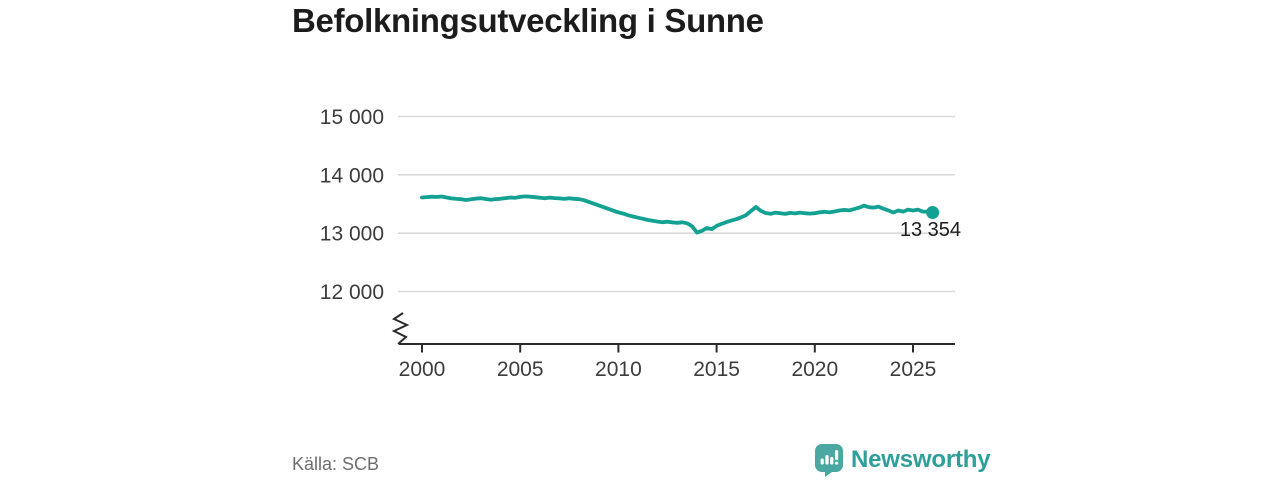 The height and width of the screenshot is (480, 1280). I want to click on newsworthy-brand: Newsworthy, so click(903, 460).